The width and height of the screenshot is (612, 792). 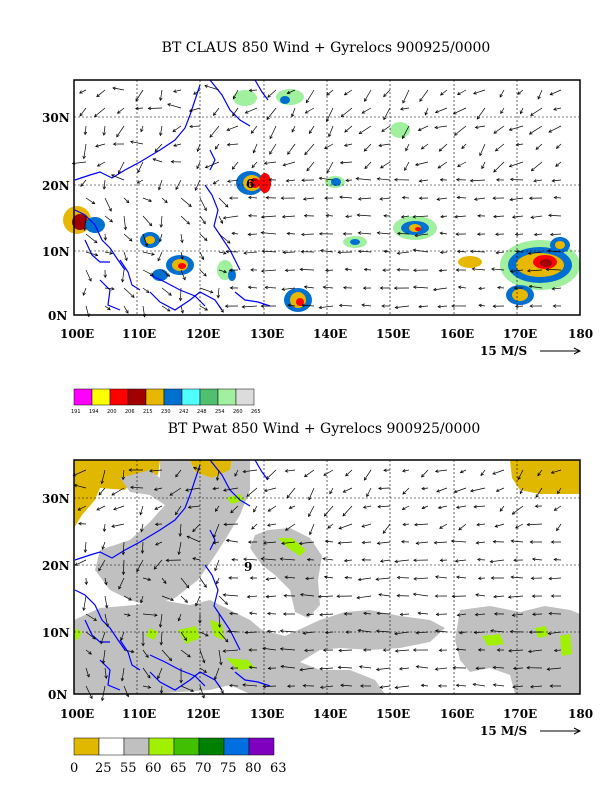 I want to click on colorbar-label: 55, so click(x=128, y=768).